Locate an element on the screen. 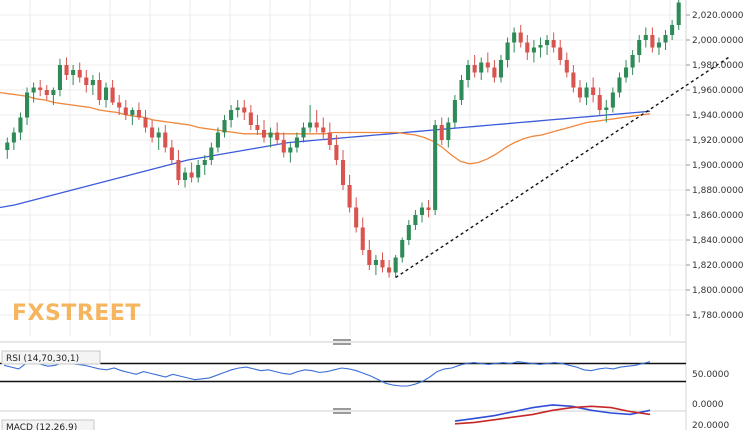 Image resolution: width=750 pixels, height=434 pixels. y-tick-label: 1,780.0000 is located at coordinates (718, 316).